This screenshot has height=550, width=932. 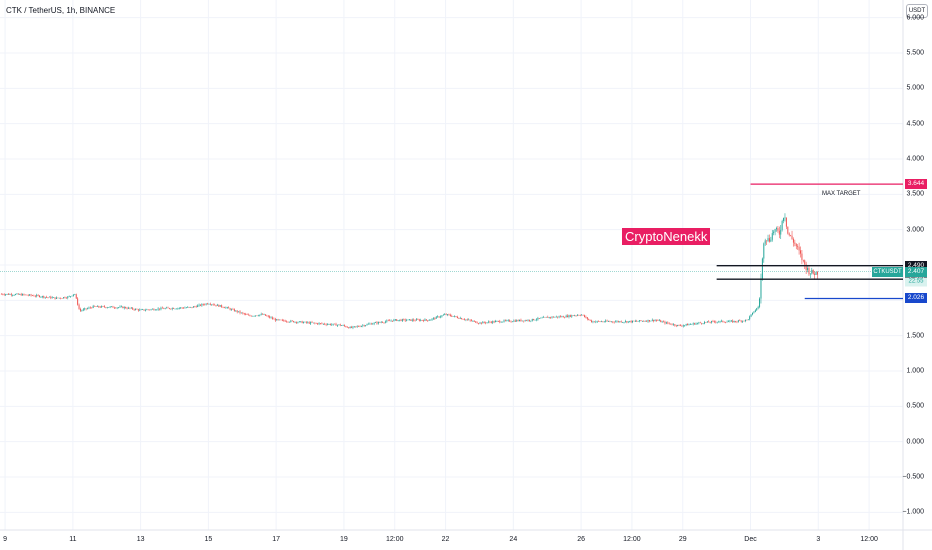 What do you see at coordinates (394, 539) in the screenshot?
I see `x-tick-label: 12:00` at bounding box center [394, 539].